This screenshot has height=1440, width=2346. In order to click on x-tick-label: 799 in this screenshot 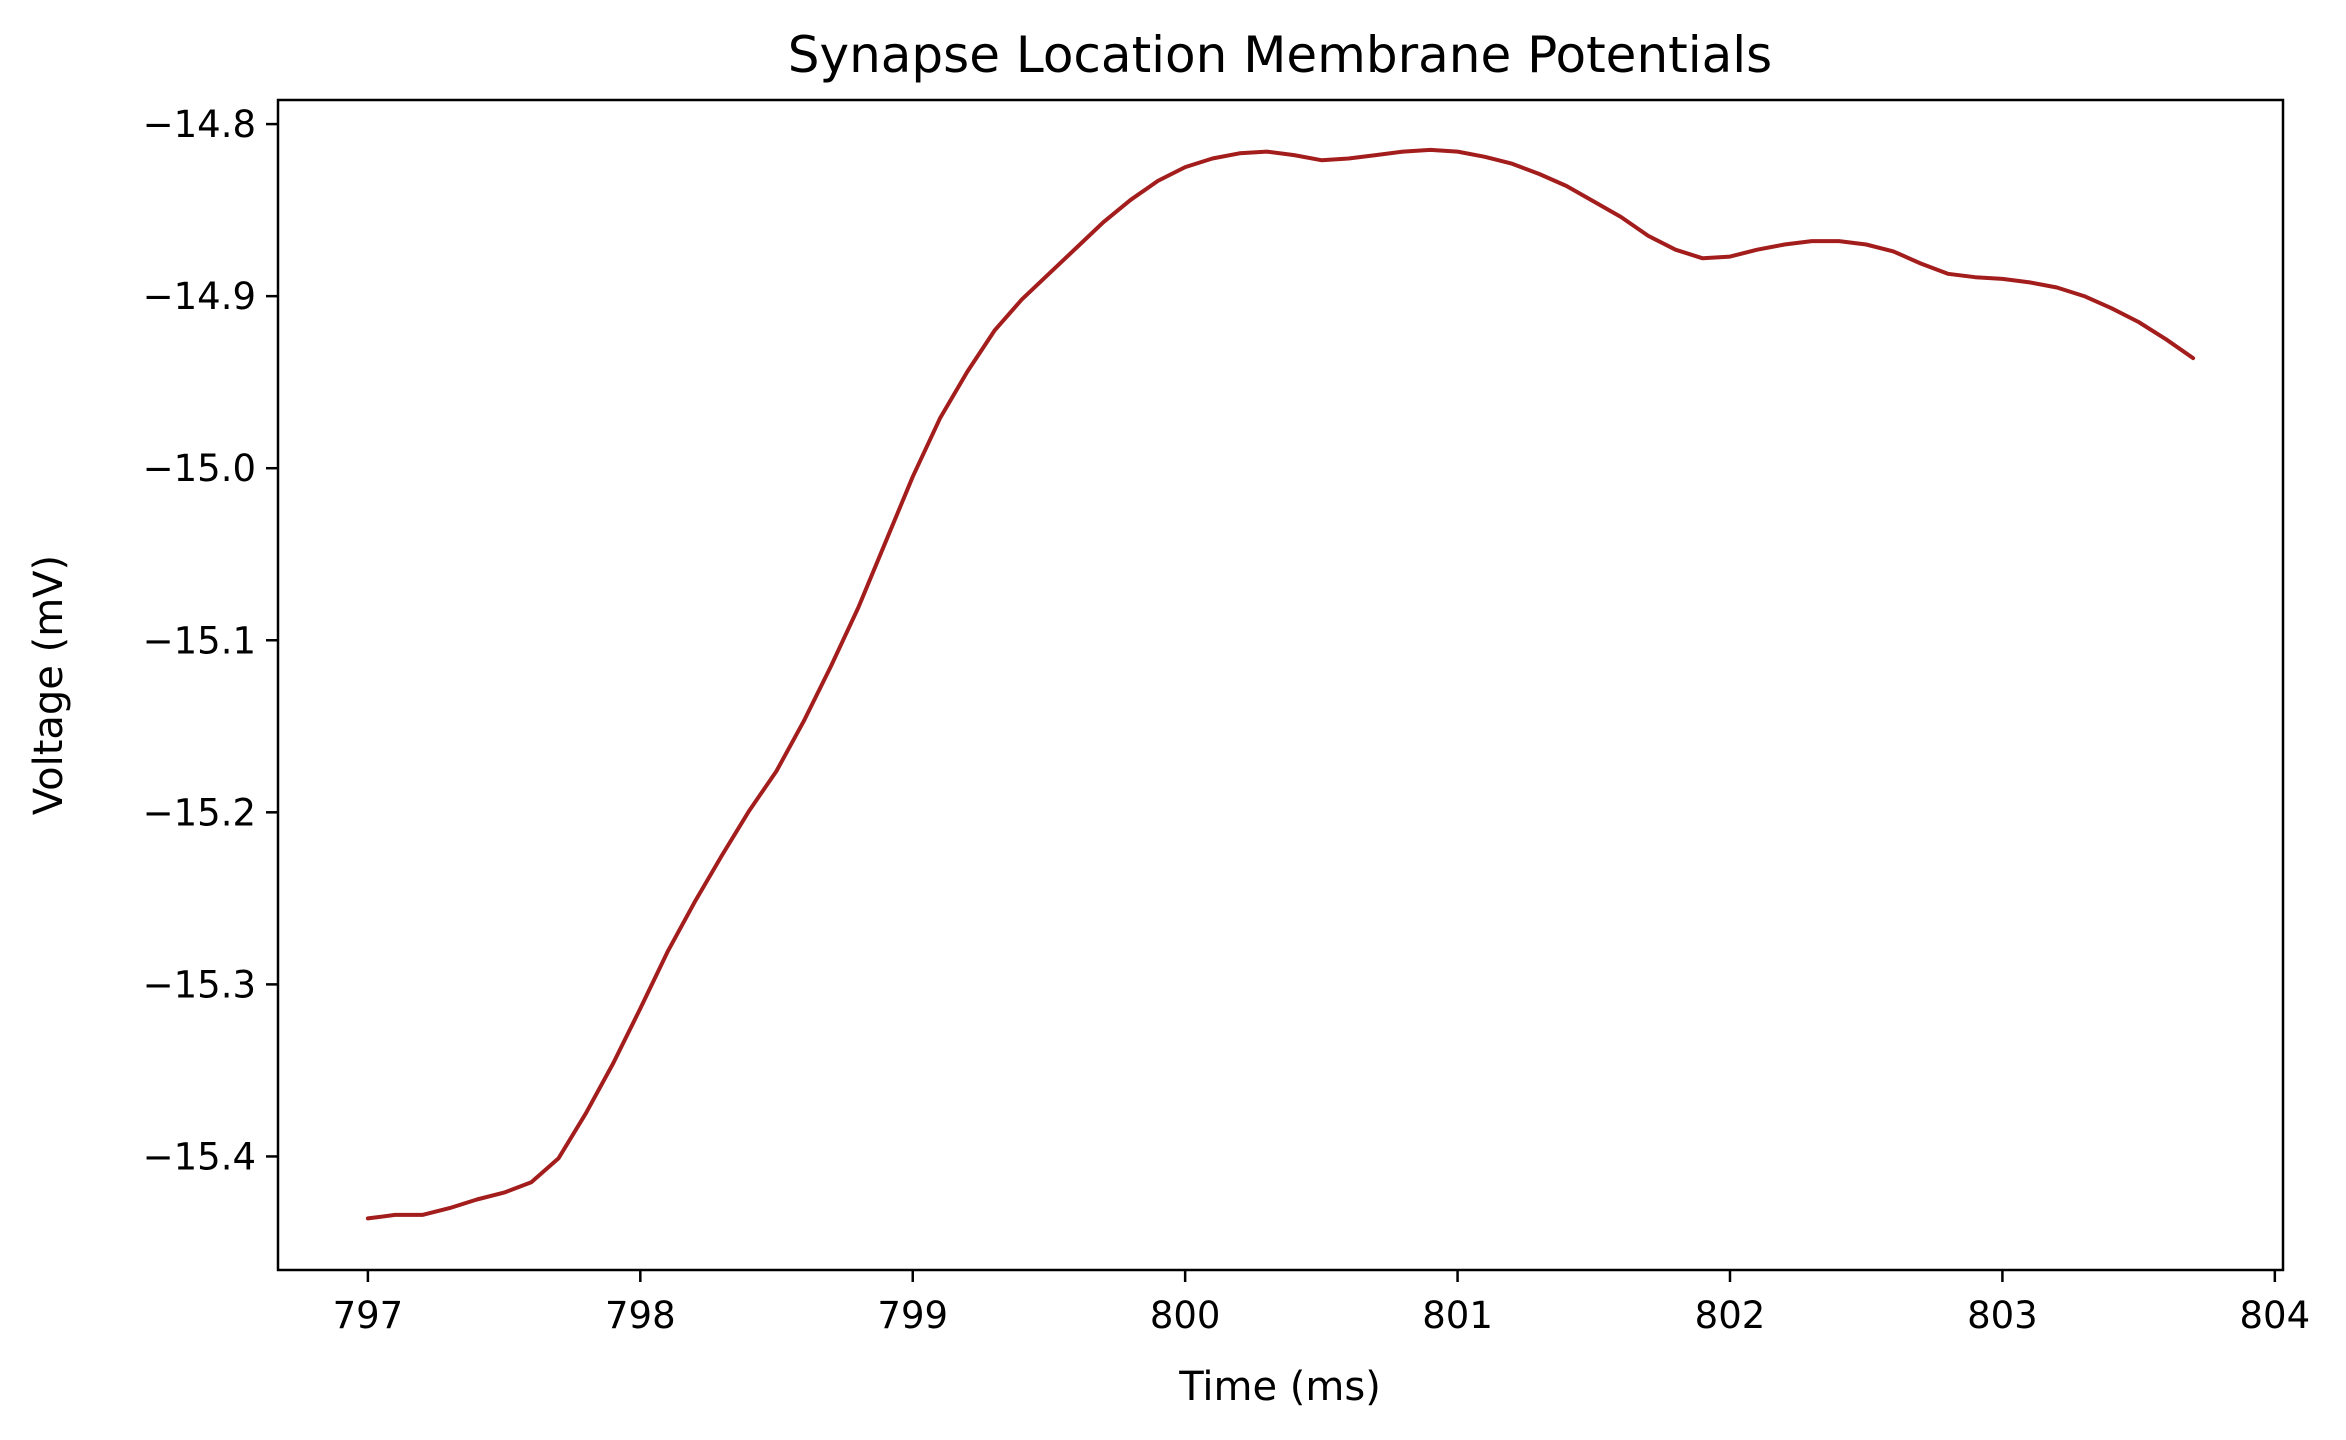, I will do `click(912, 1315)`.